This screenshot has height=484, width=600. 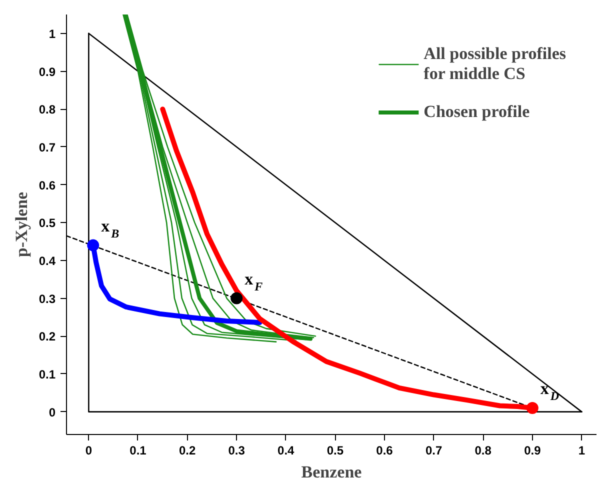 I want to click on y-tick-label: 0.2, so click(x=47, y=337).